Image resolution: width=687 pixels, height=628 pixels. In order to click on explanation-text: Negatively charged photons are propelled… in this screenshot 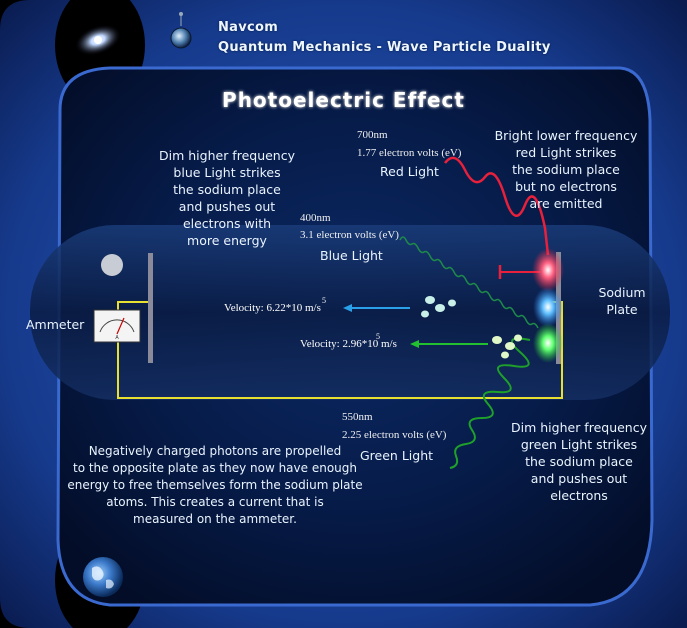, I will do `click(215, 485)`.